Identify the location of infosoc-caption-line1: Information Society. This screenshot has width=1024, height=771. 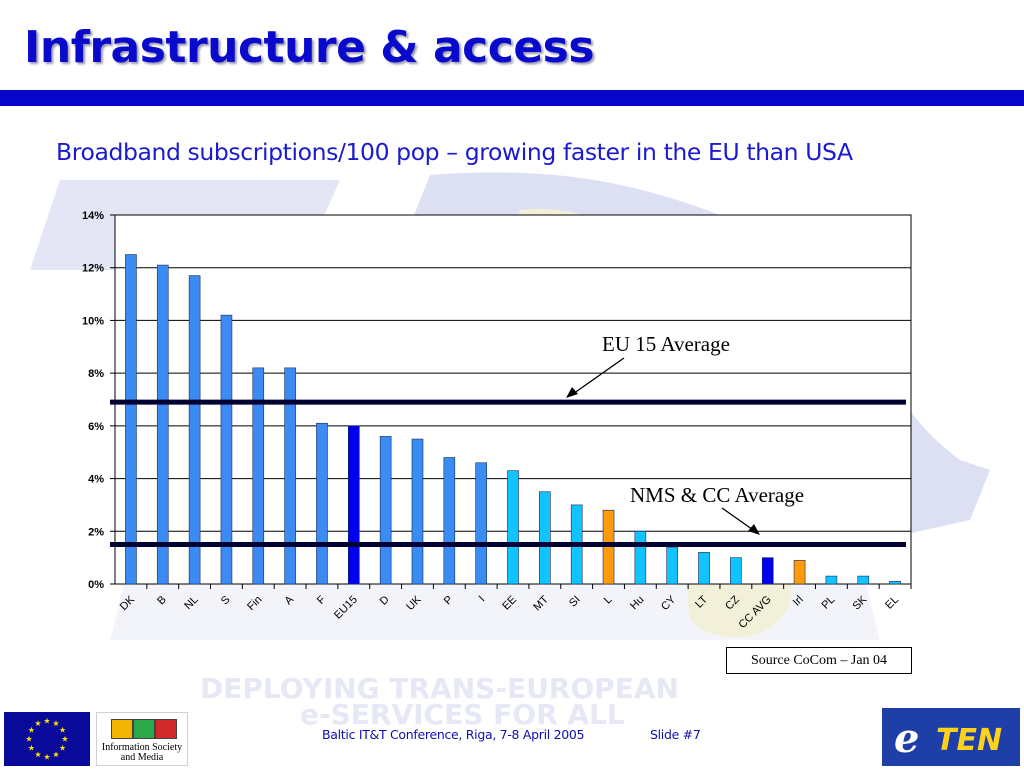
(142, 747).